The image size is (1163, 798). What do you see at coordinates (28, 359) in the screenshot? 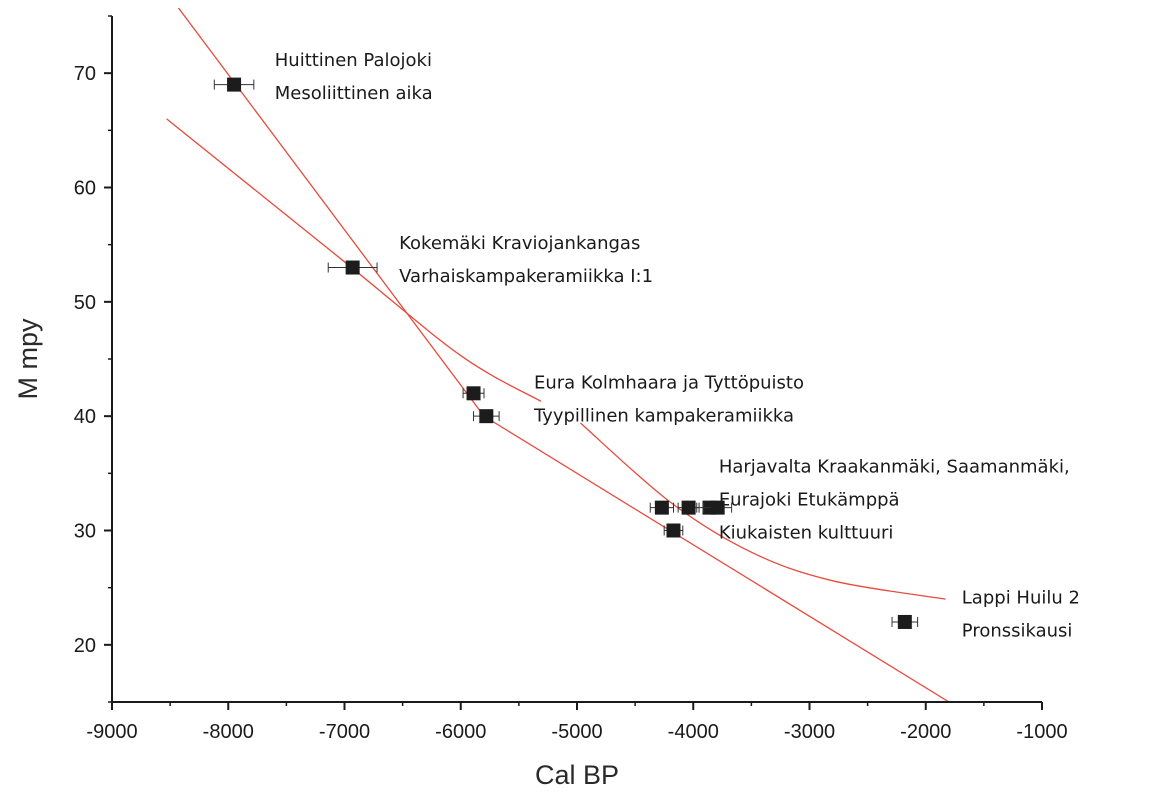
I see `y-axis-title: M mpy` at bounding box center [28, 359].